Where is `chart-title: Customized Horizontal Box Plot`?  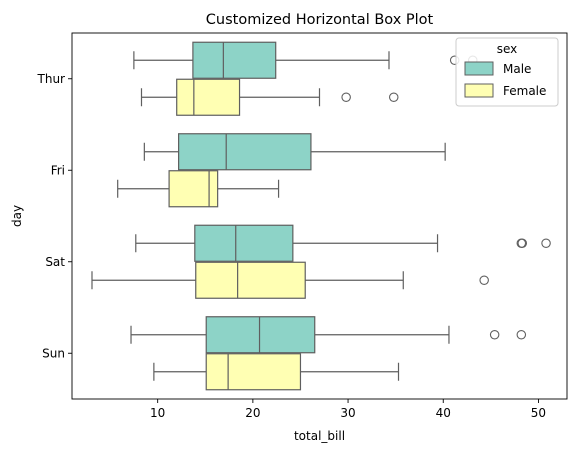
chart-title: Customized Horizontal Box Plot is located at coordinates (320, 20).